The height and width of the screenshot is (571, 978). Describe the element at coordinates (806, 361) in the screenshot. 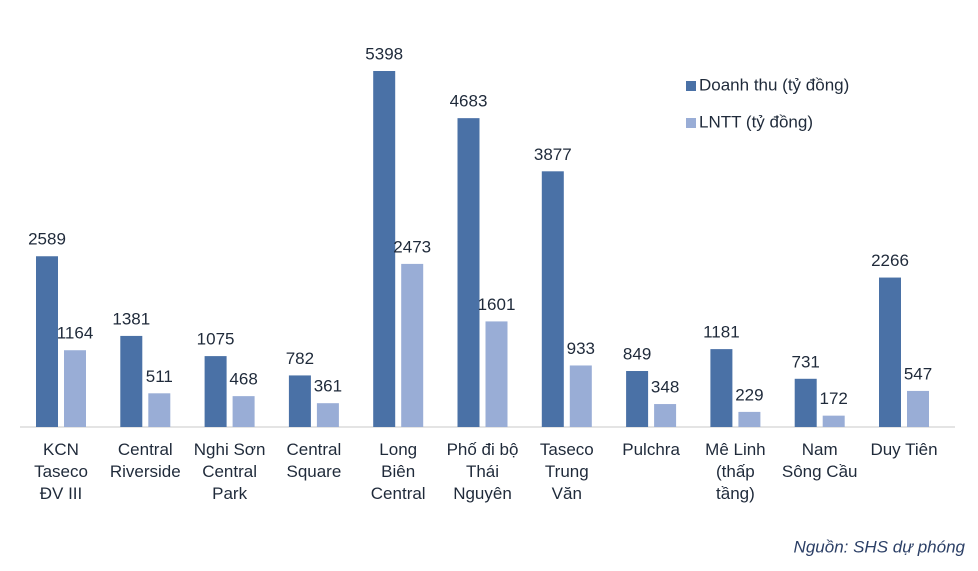

I see `data-label: 731` at that location.